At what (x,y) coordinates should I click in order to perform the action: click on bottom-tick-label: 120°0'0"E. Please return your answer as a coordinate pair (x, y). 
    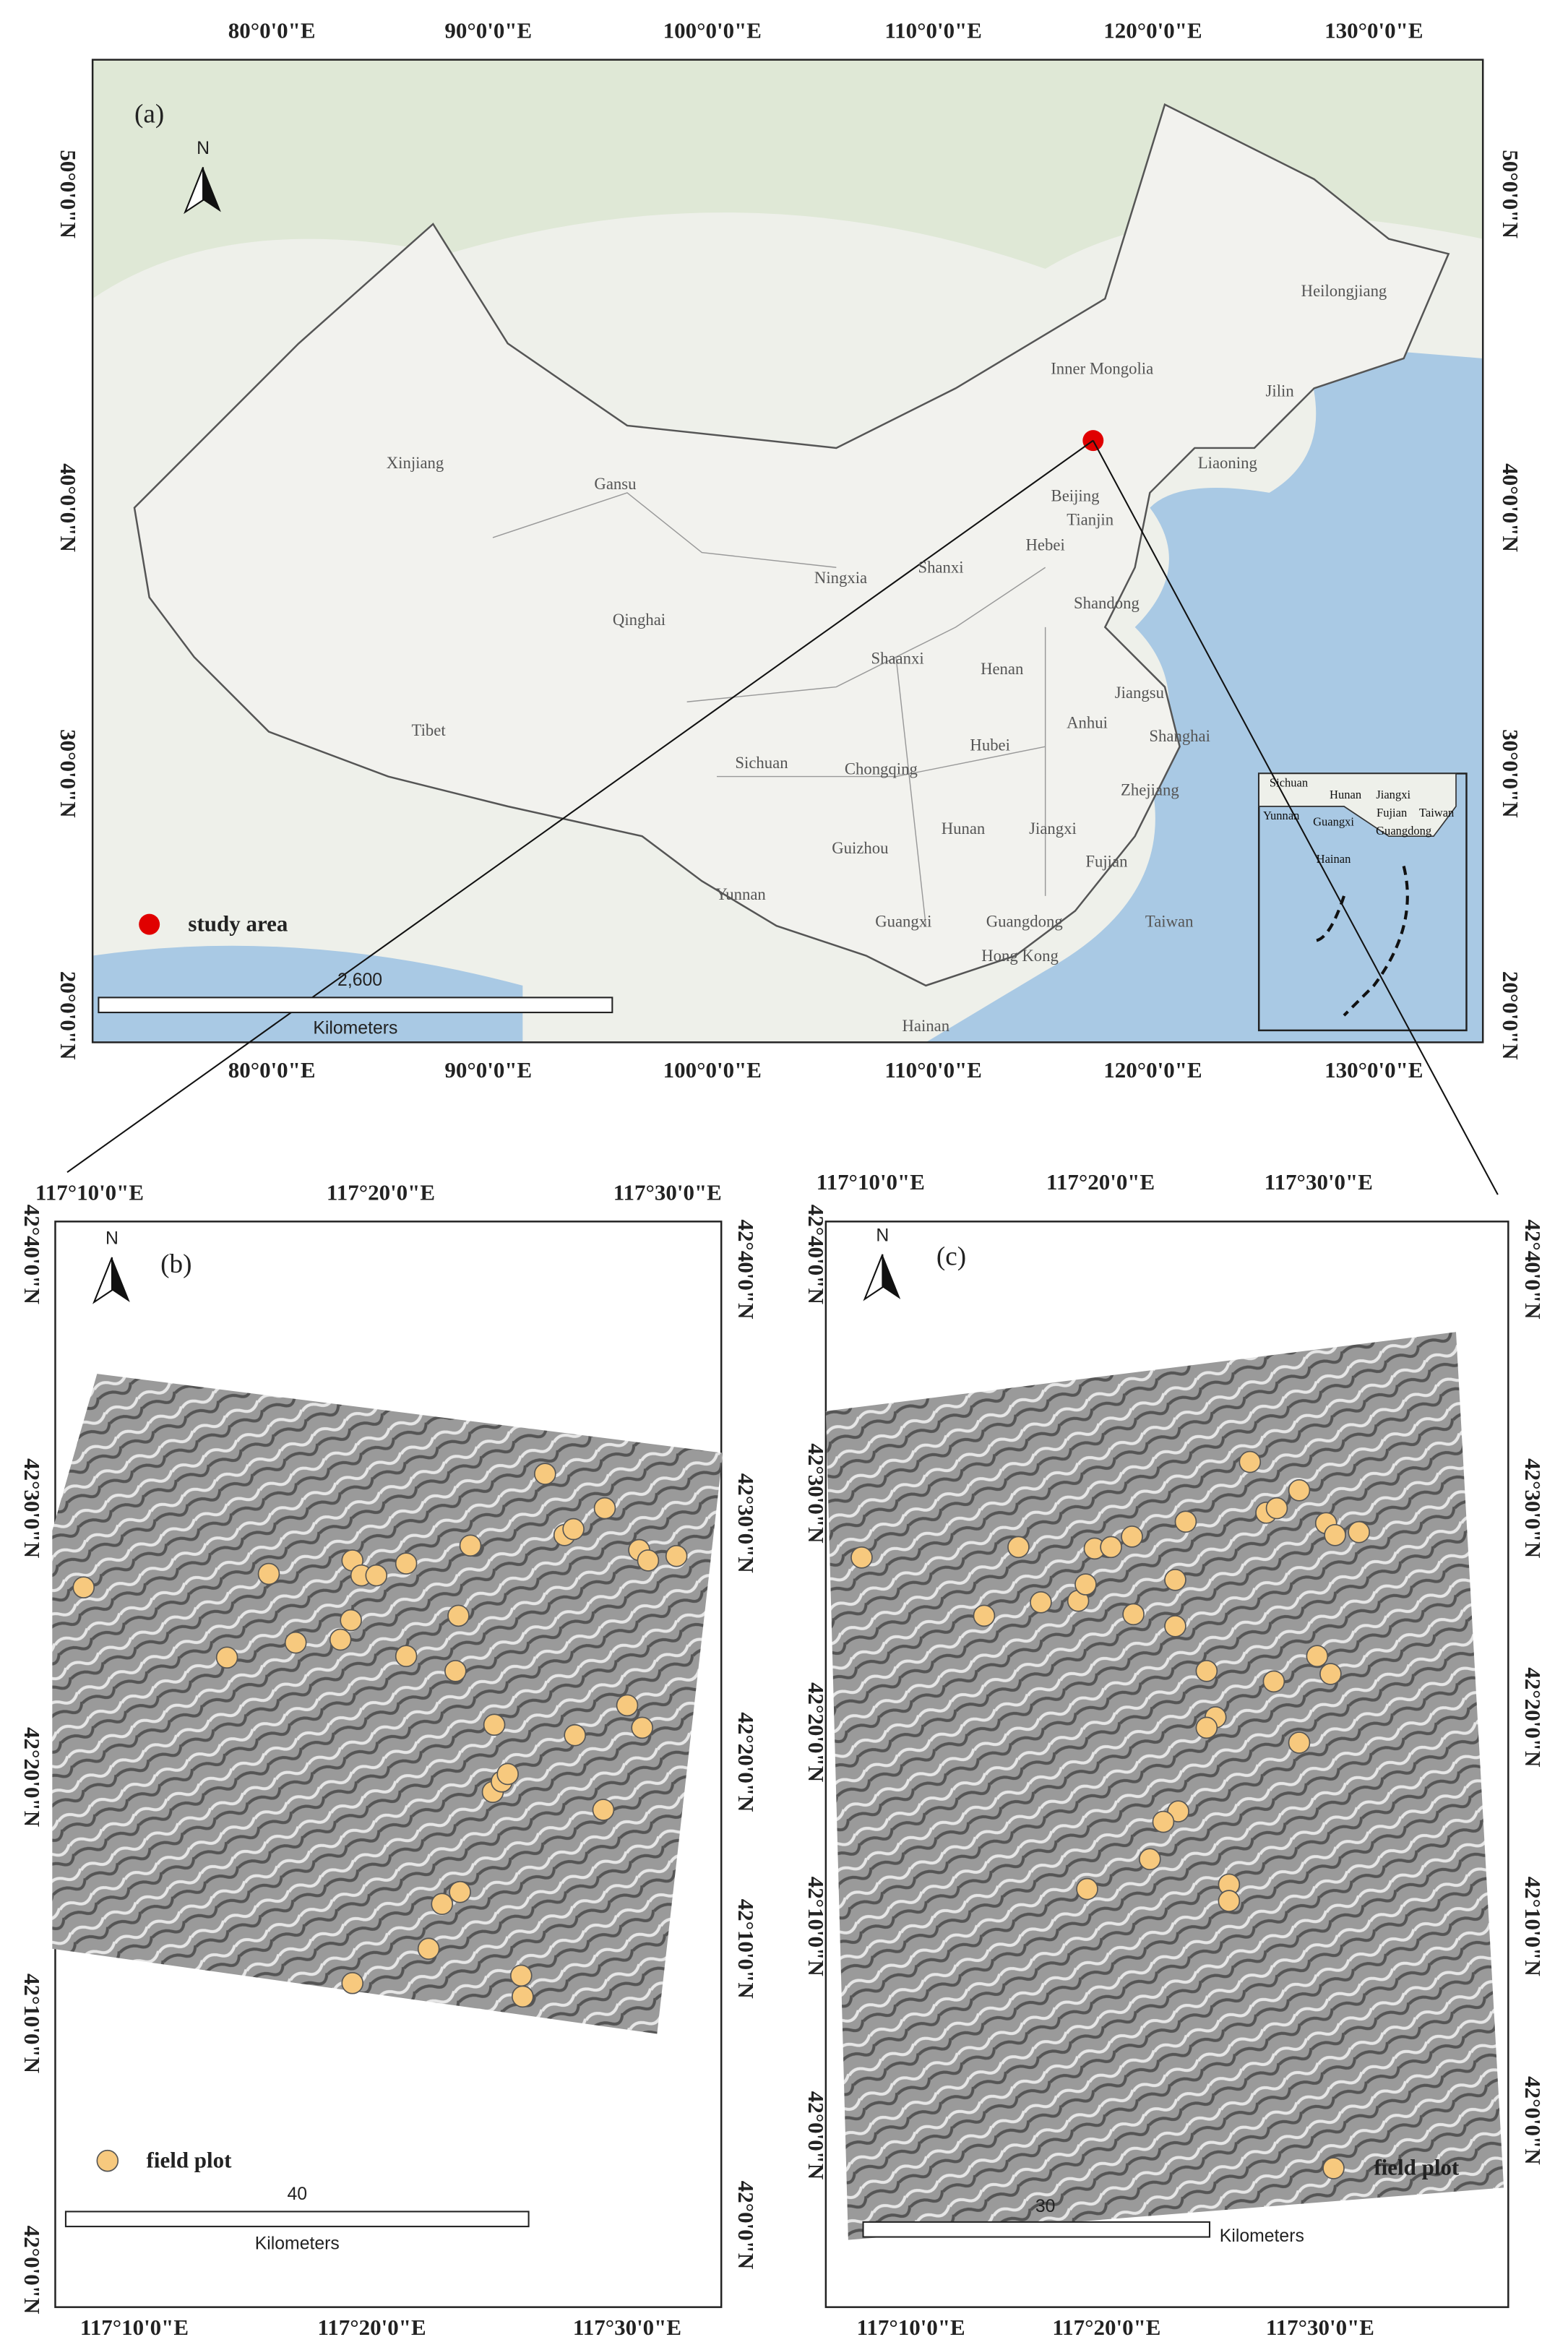
    Looking at the image, I should click on (1152, 1070).